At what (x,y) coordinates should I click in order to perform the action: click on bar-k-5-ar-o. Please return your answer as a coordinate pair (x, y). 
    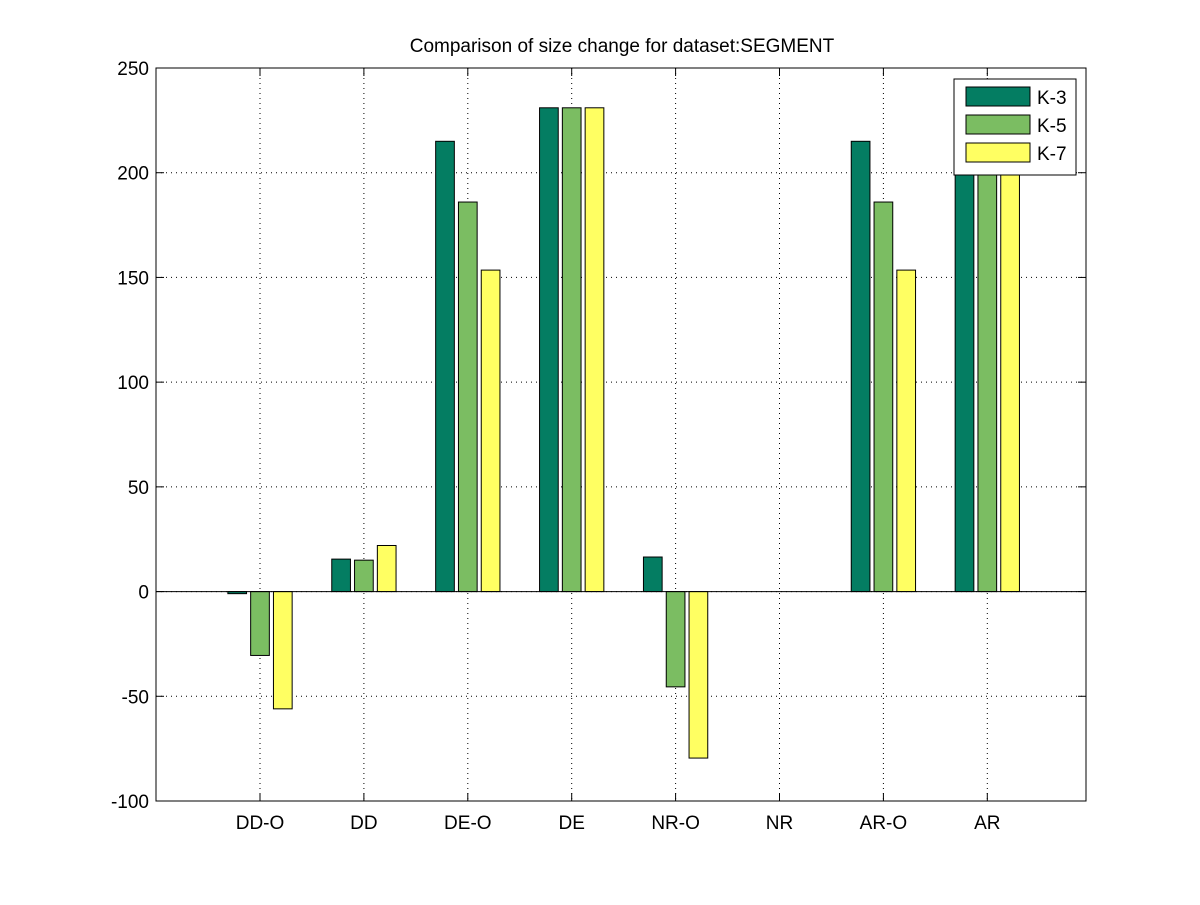
    Looking at the image, I should click on (883, 397).